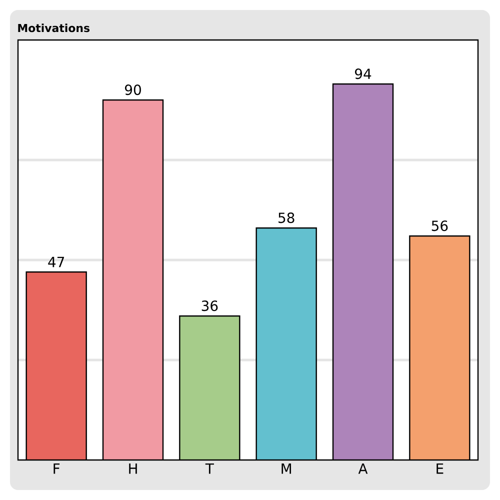 Image resolution: width=500 pixels, height=500 pixels. What do you see at coordinates (133, 90) in the screenshot?
I see `data-label: 90` at bounding box center [133, 90].